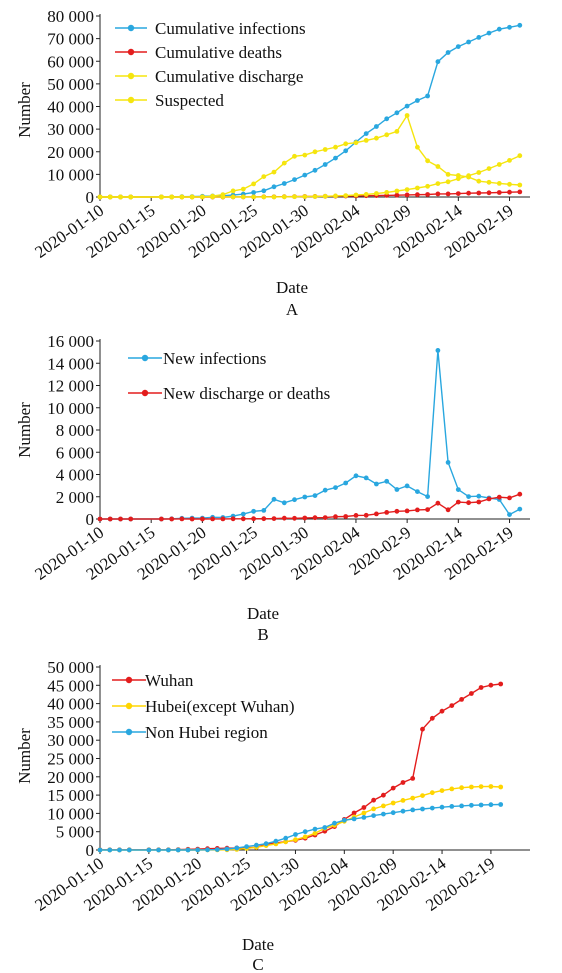 The image size is (562, 973). Describe the element at coordinates (90, 519) in the screenshot. I see `y-tick-label: 0` at that location.